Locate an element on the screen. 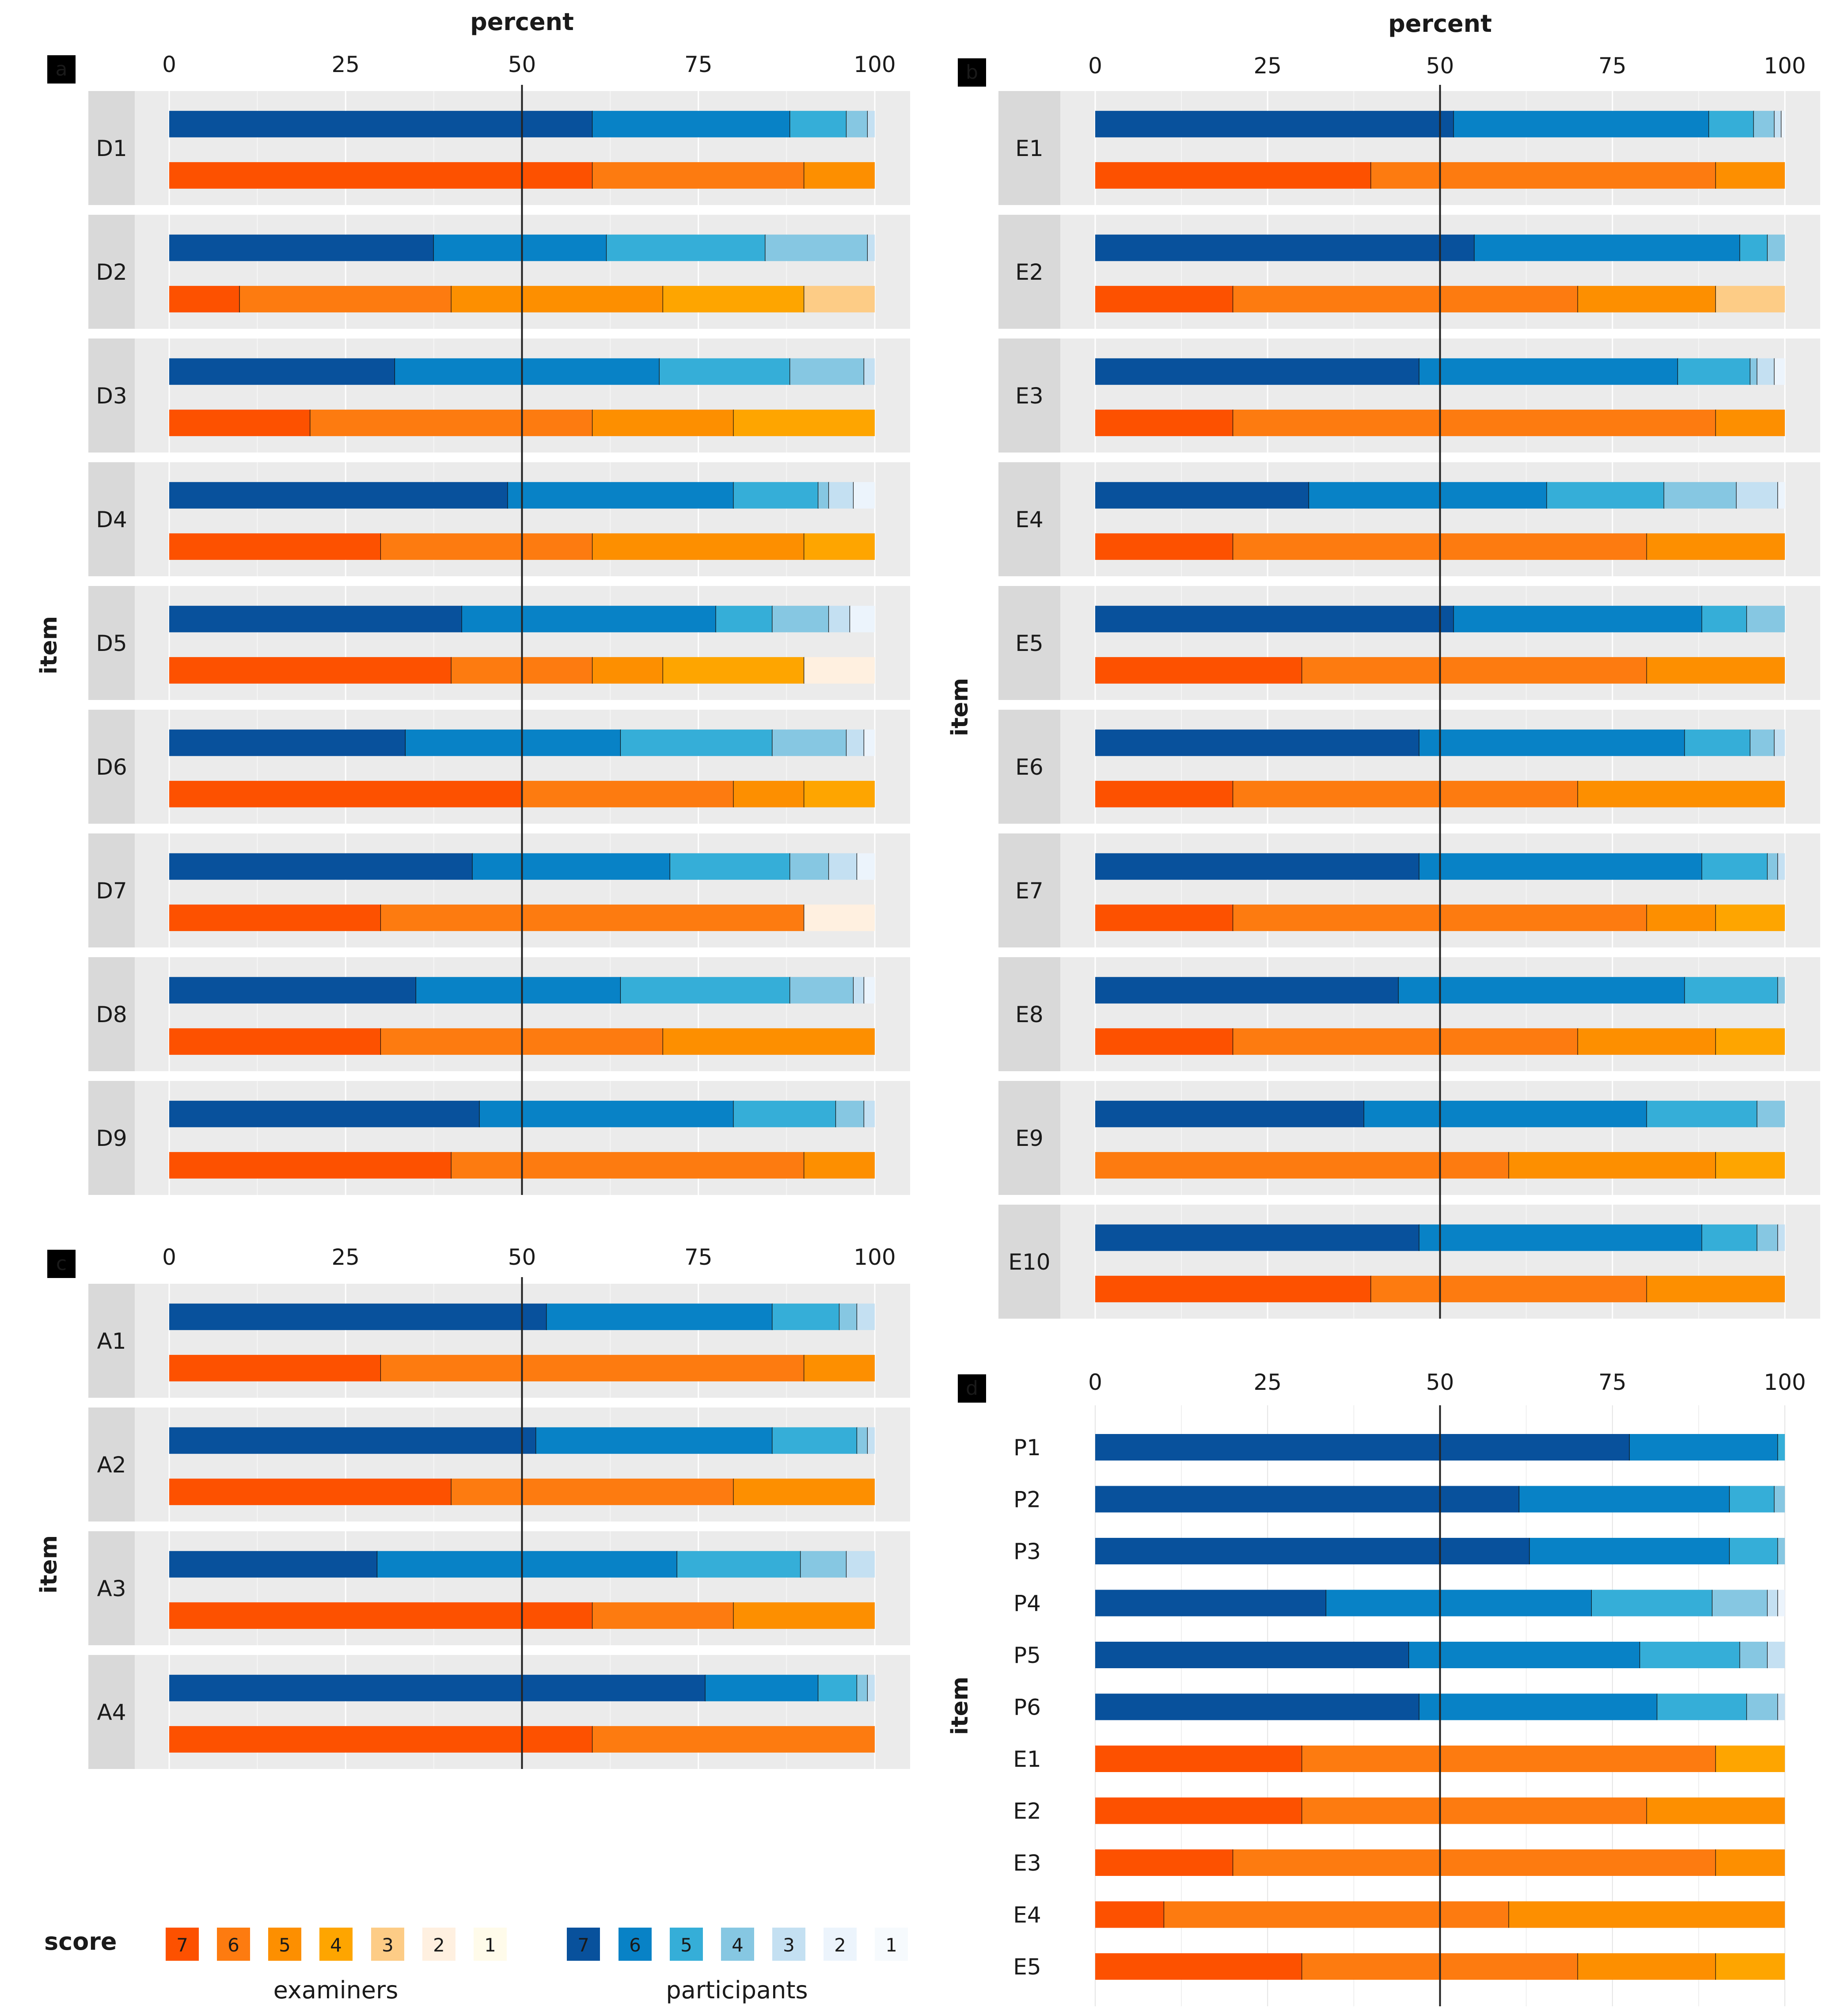  panel-d-panel-label: d is located at coordinates (972, 1389).